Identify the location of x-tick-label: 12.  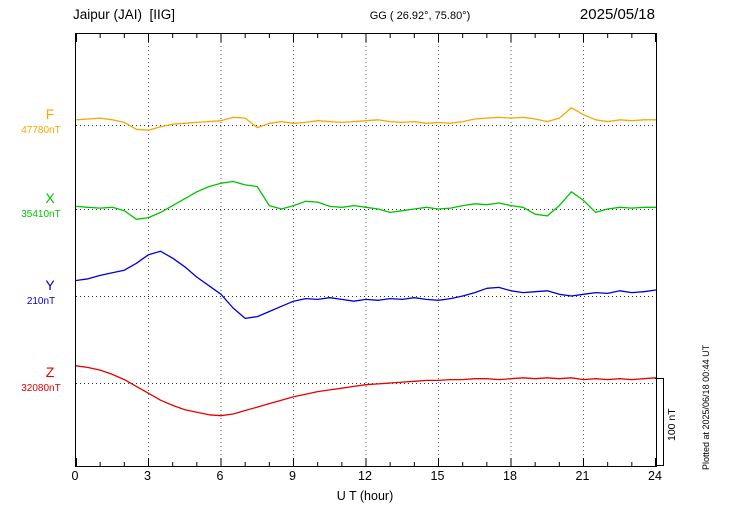
(365, 476).